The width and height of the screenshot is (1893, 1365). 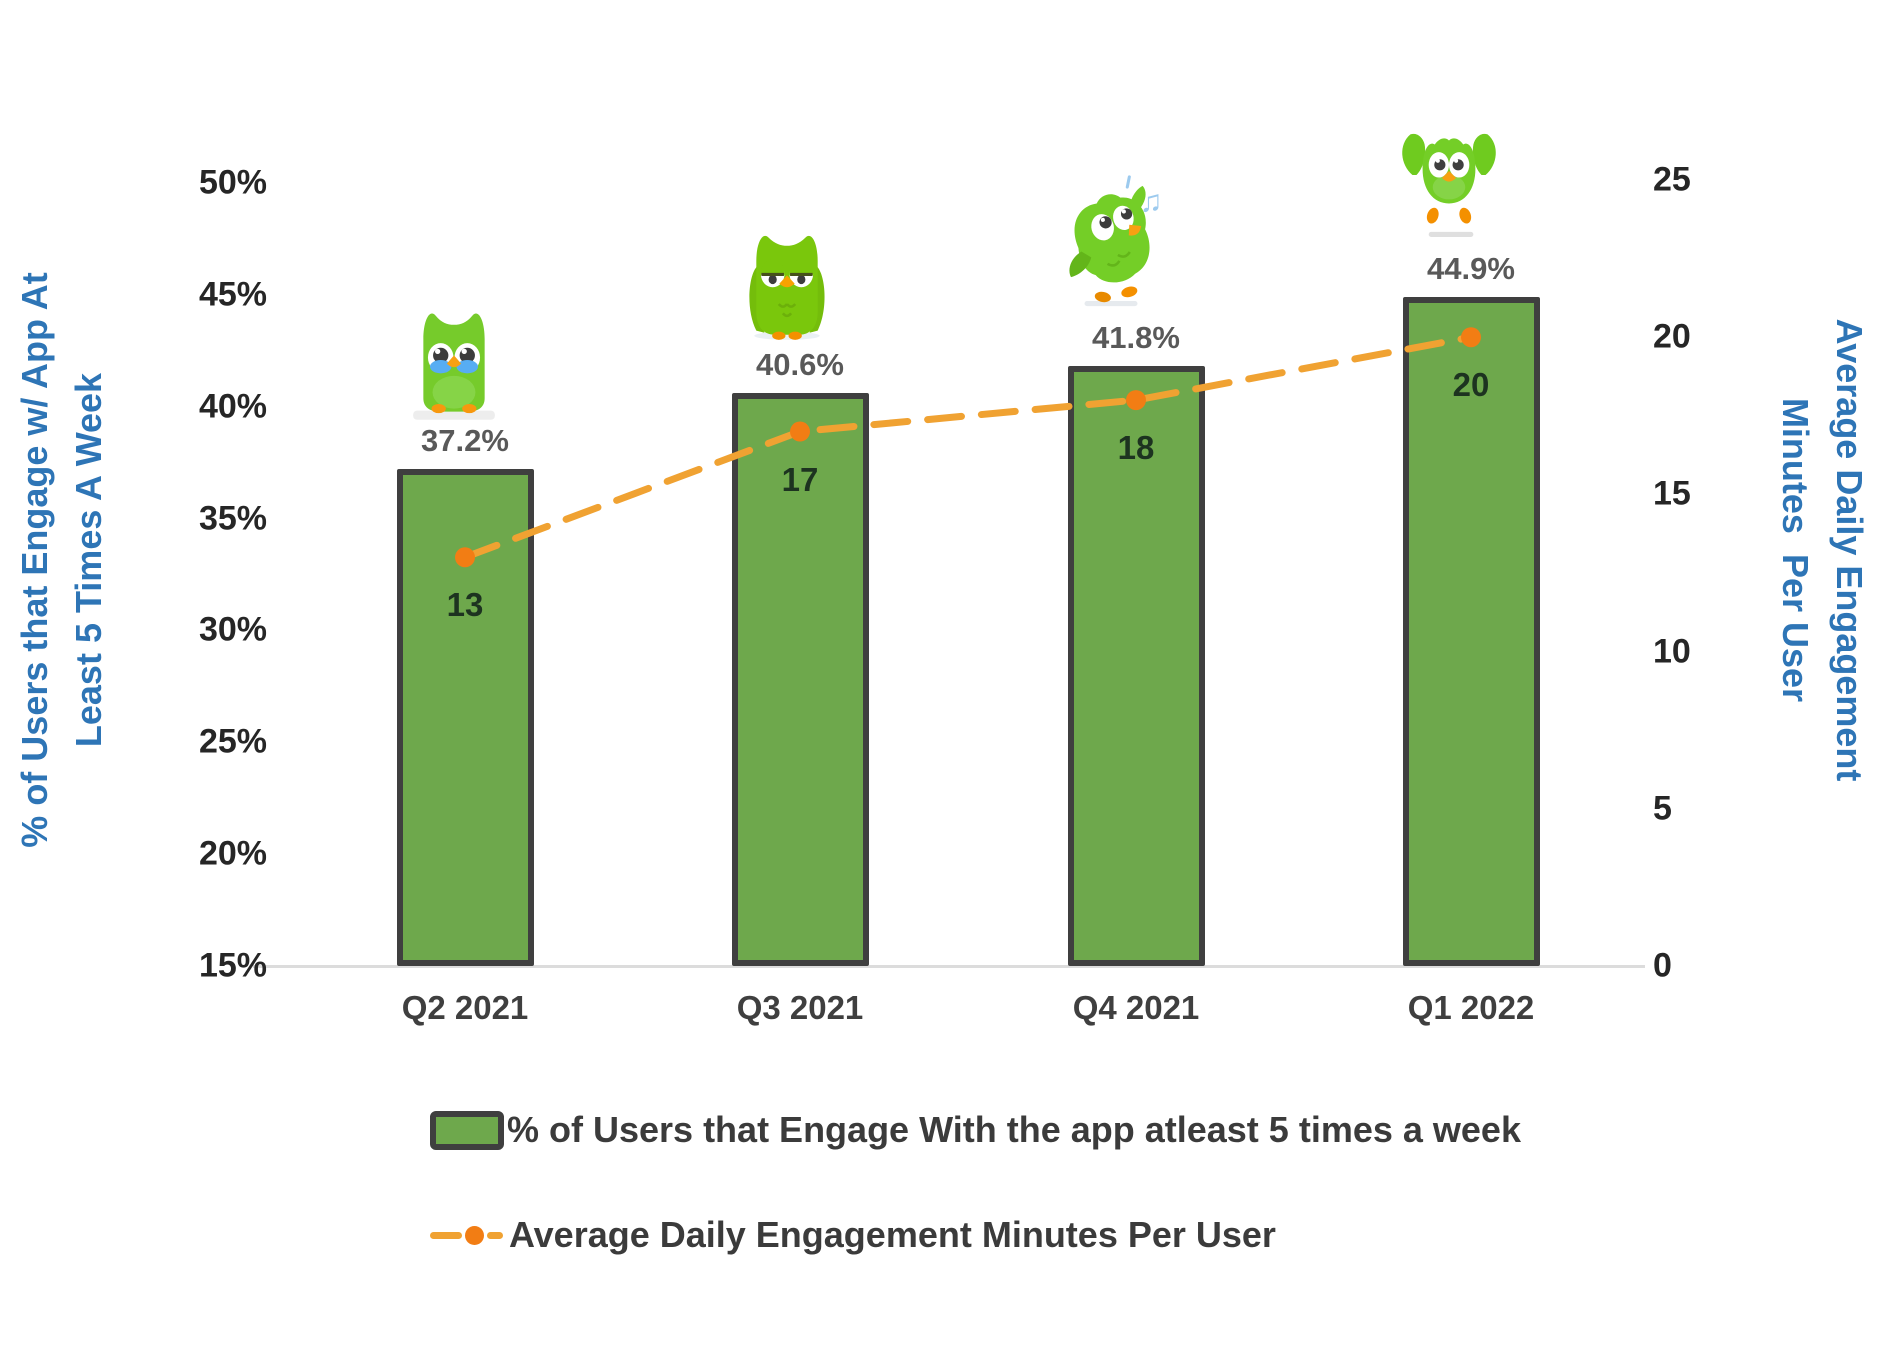 What do you see at coordinates (1449, 185) in the screenshot?
I see `duo-owl-flying-icon` at bounding box center [1449, 185].